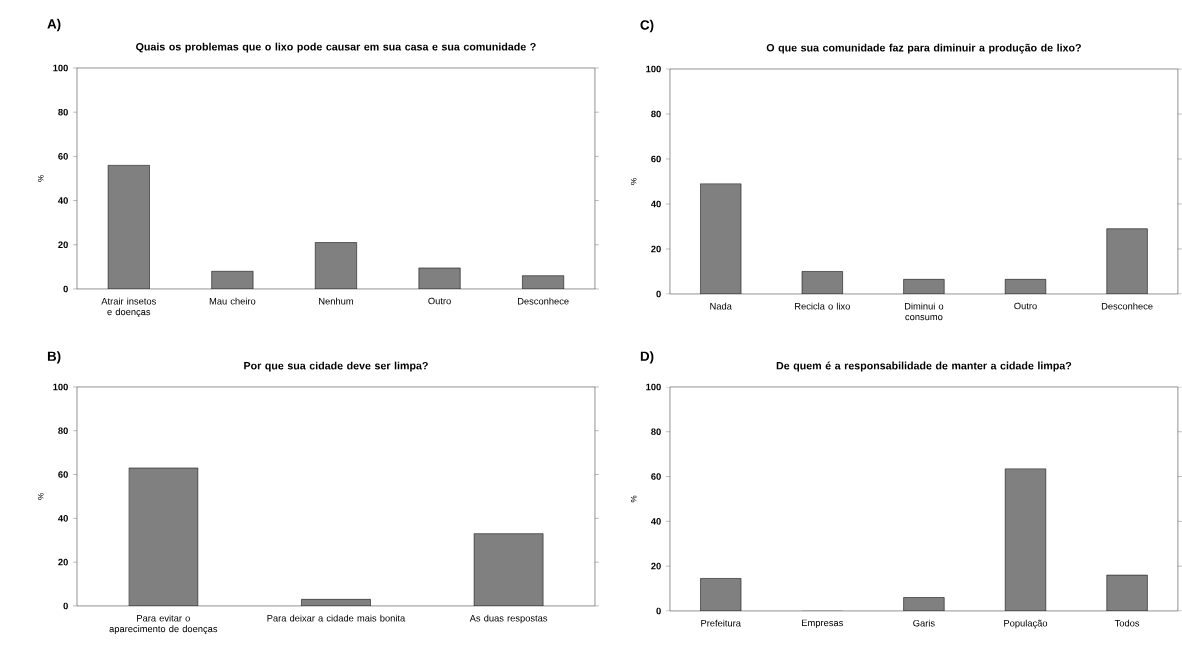  Describe the element at coordinates (647, 357) in the screenshot. I see `text: D)` at that location.